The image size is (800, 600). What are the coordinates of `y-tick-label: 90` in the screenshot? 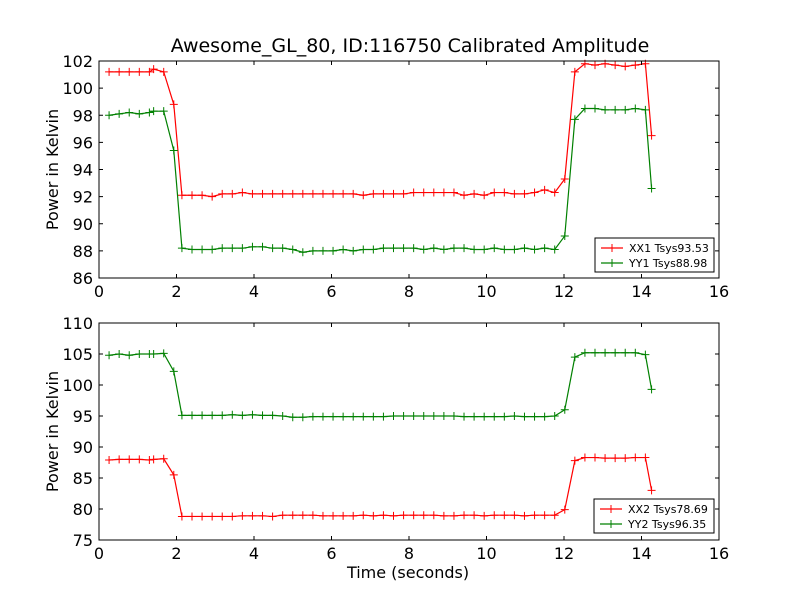 It's located at (83, 447).